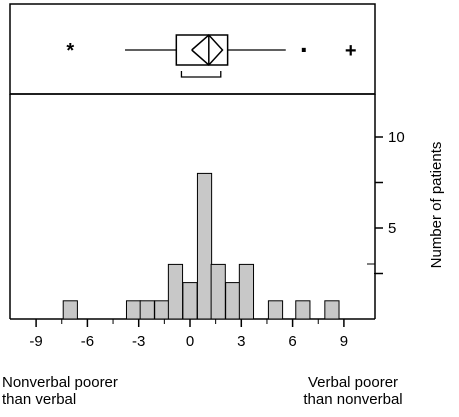  Describe the element at coordinates (35, 341) in the screenshot. I see `x-tick-label--9: -9` at that location.